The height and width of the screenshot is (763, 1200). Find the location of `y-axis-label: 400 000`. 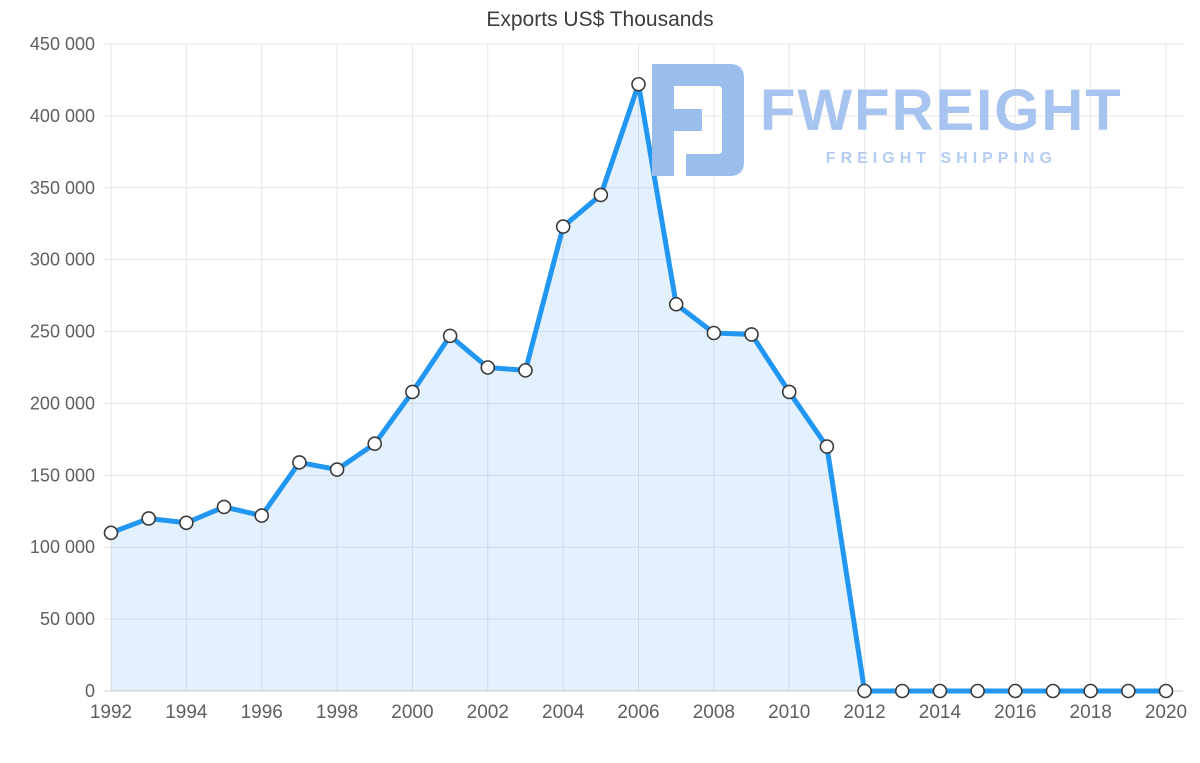

y-axis-label: 400 000 is located at coordinates (62, 116).